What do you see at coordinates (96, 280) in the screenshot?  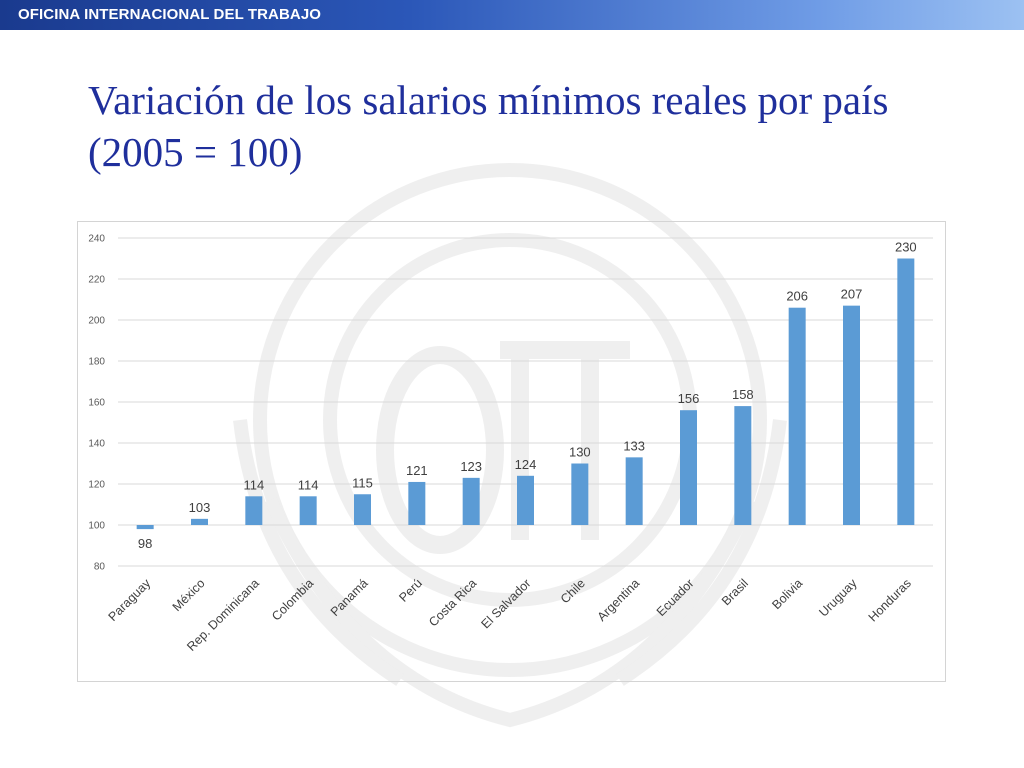 I see `y-tick-label: 220` at bounding box center [96, 280].